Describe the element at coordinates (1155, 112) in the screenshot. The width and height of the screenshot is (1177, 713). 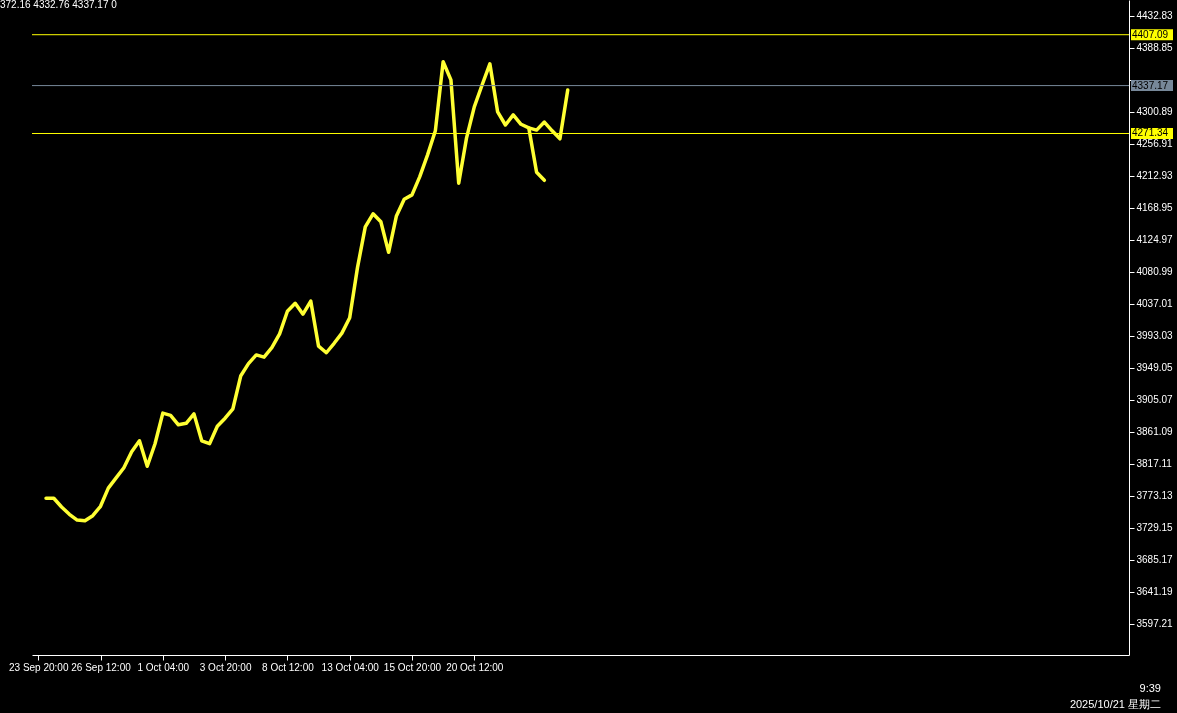
I see `y-tick-label: 4300.89` at that location.